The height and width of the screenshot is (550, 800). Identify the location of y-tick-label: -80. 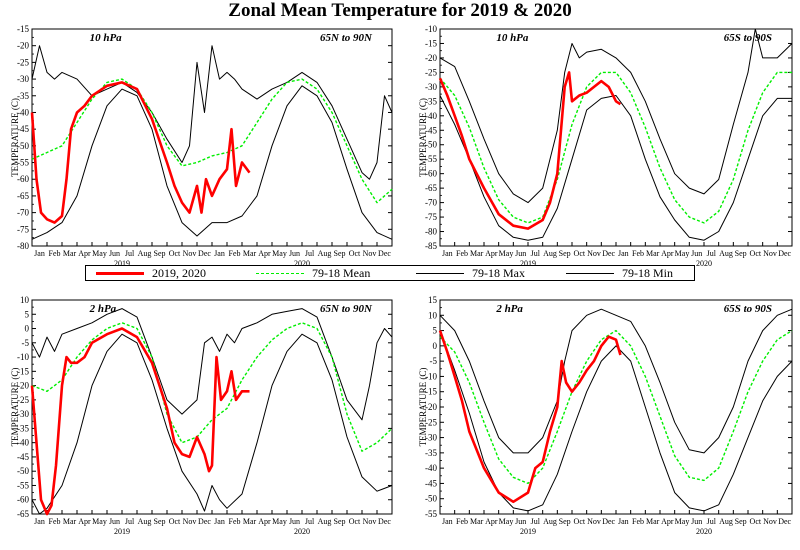
(431, 232).